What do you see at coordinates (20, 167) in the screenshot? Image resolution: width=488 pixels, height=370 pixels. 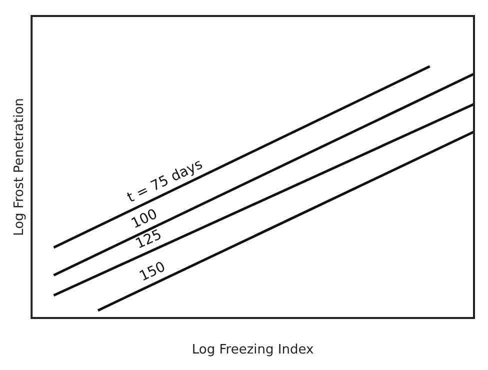 I see `y-axis-title: Log Frost Penetration` at bounding box center [20, 167].